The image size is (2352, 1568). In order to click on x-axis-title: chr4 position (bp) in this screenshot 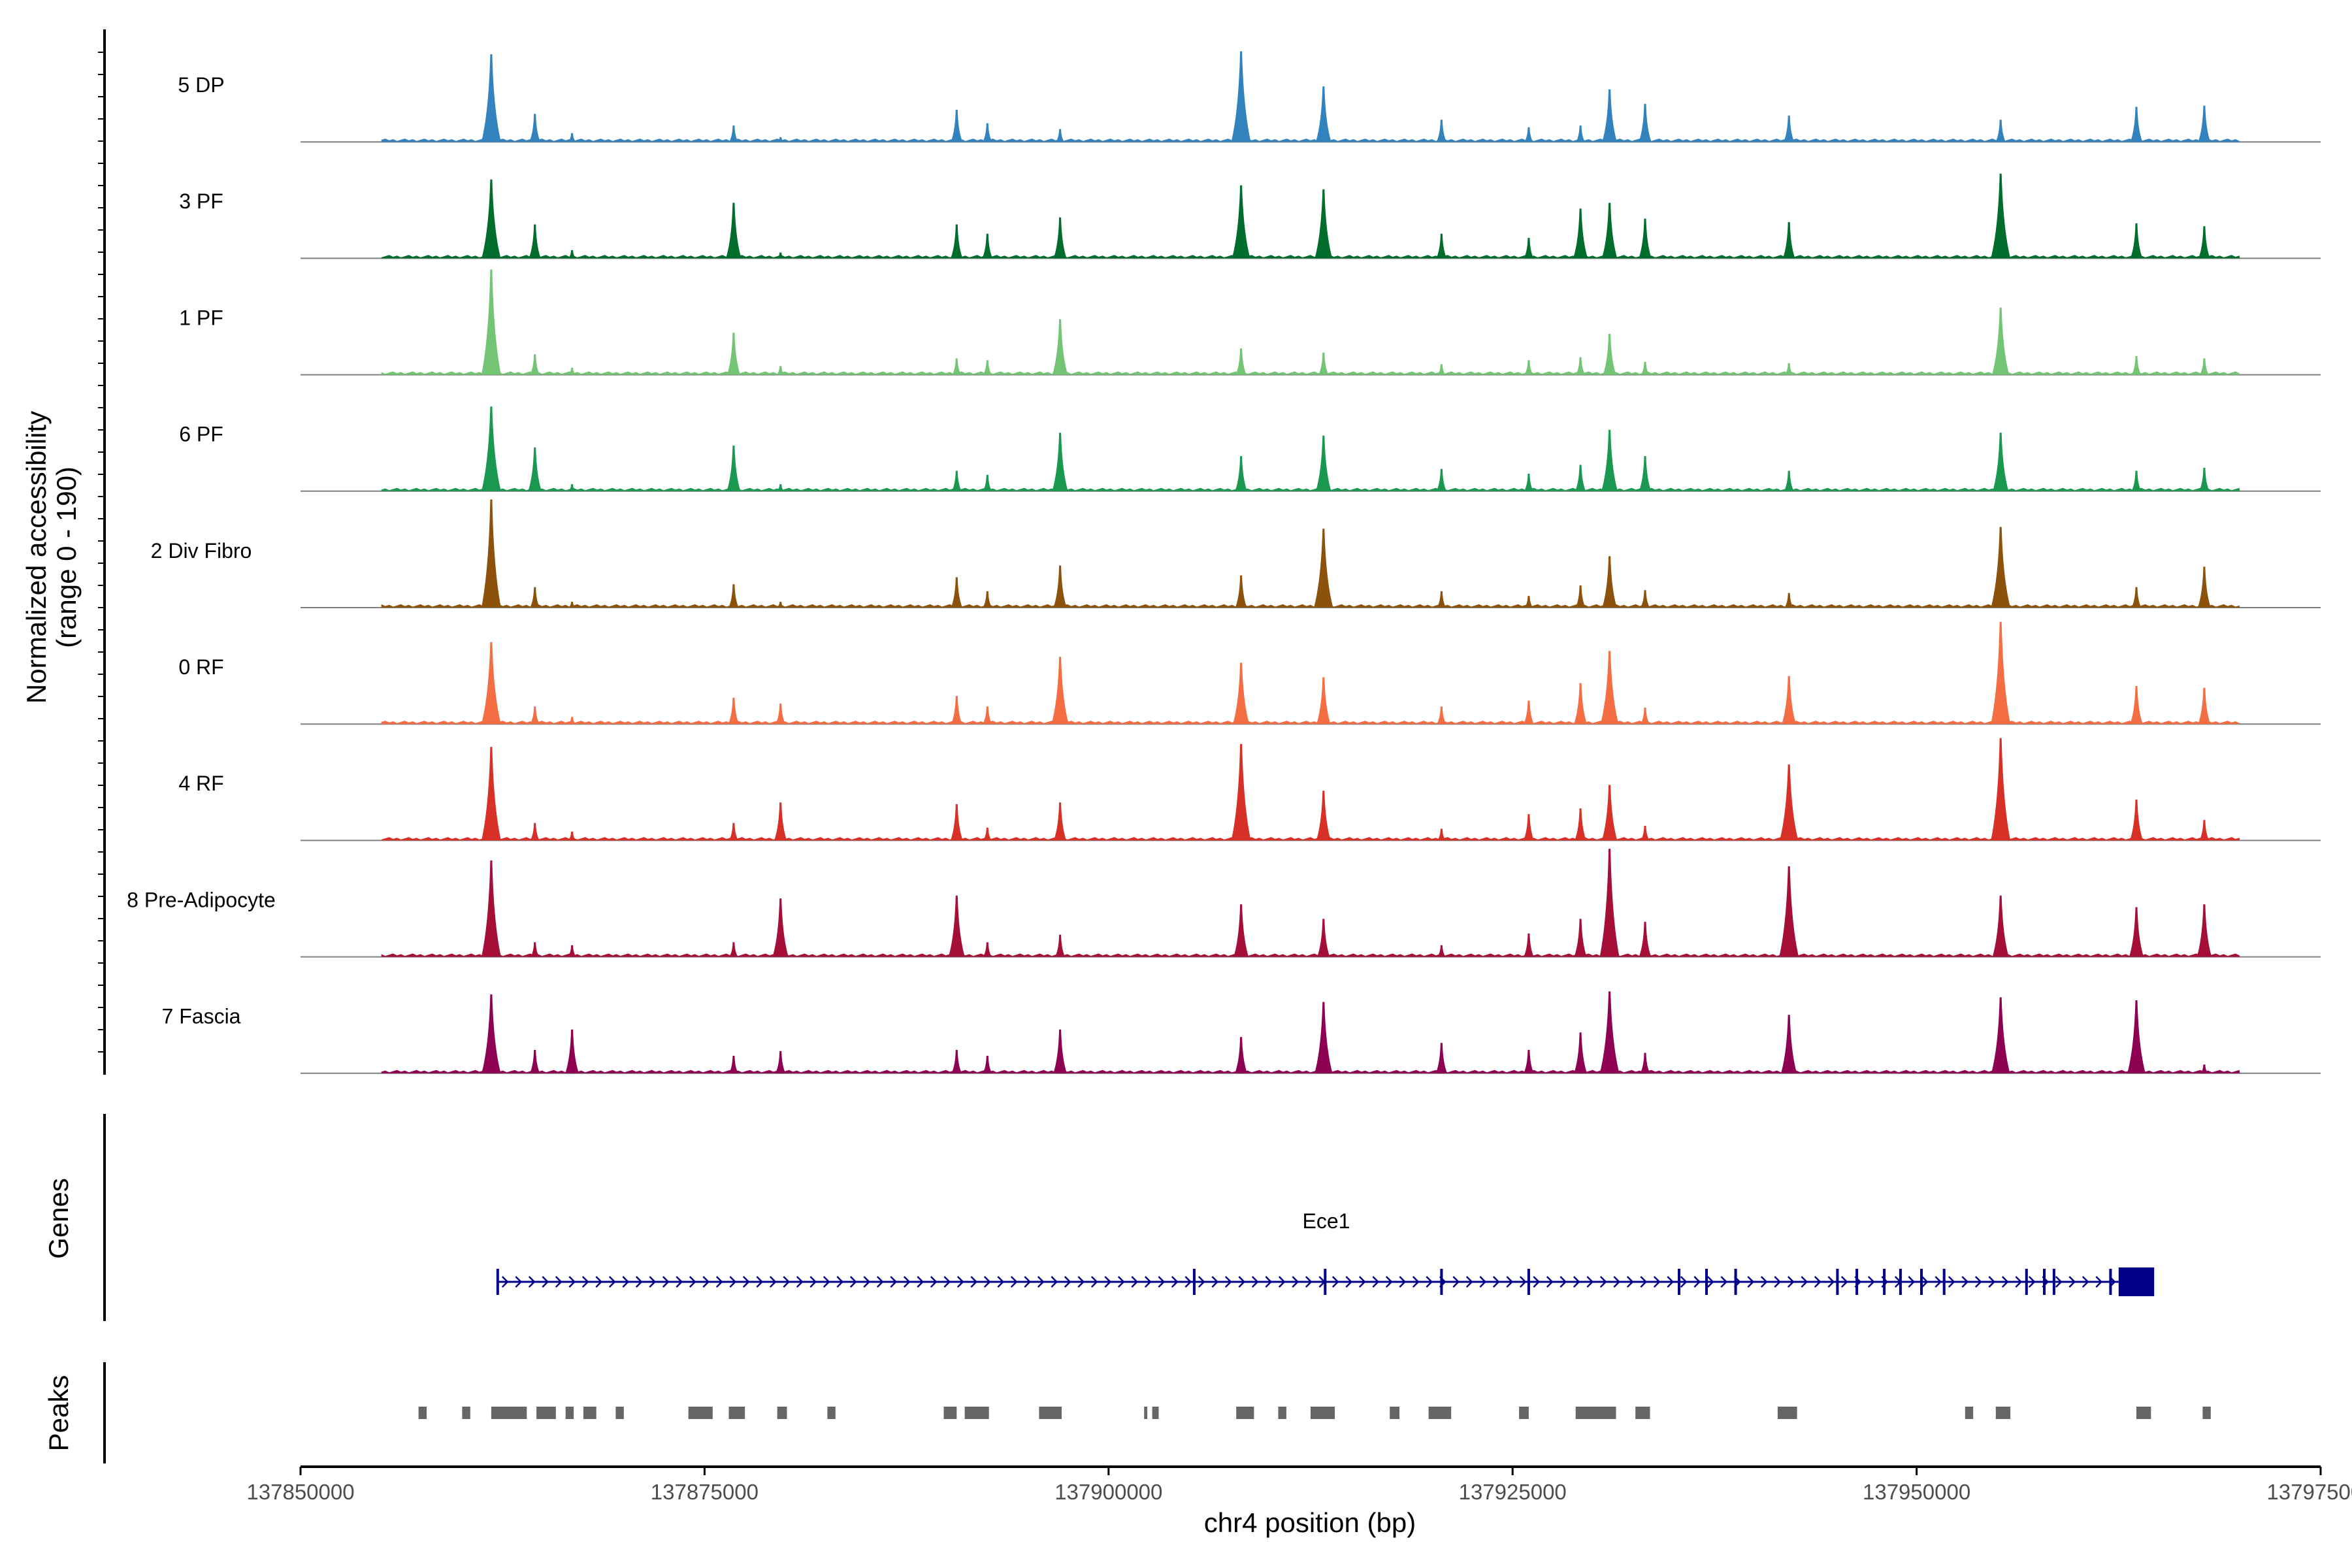, I will do `click(1310, 1522)`.